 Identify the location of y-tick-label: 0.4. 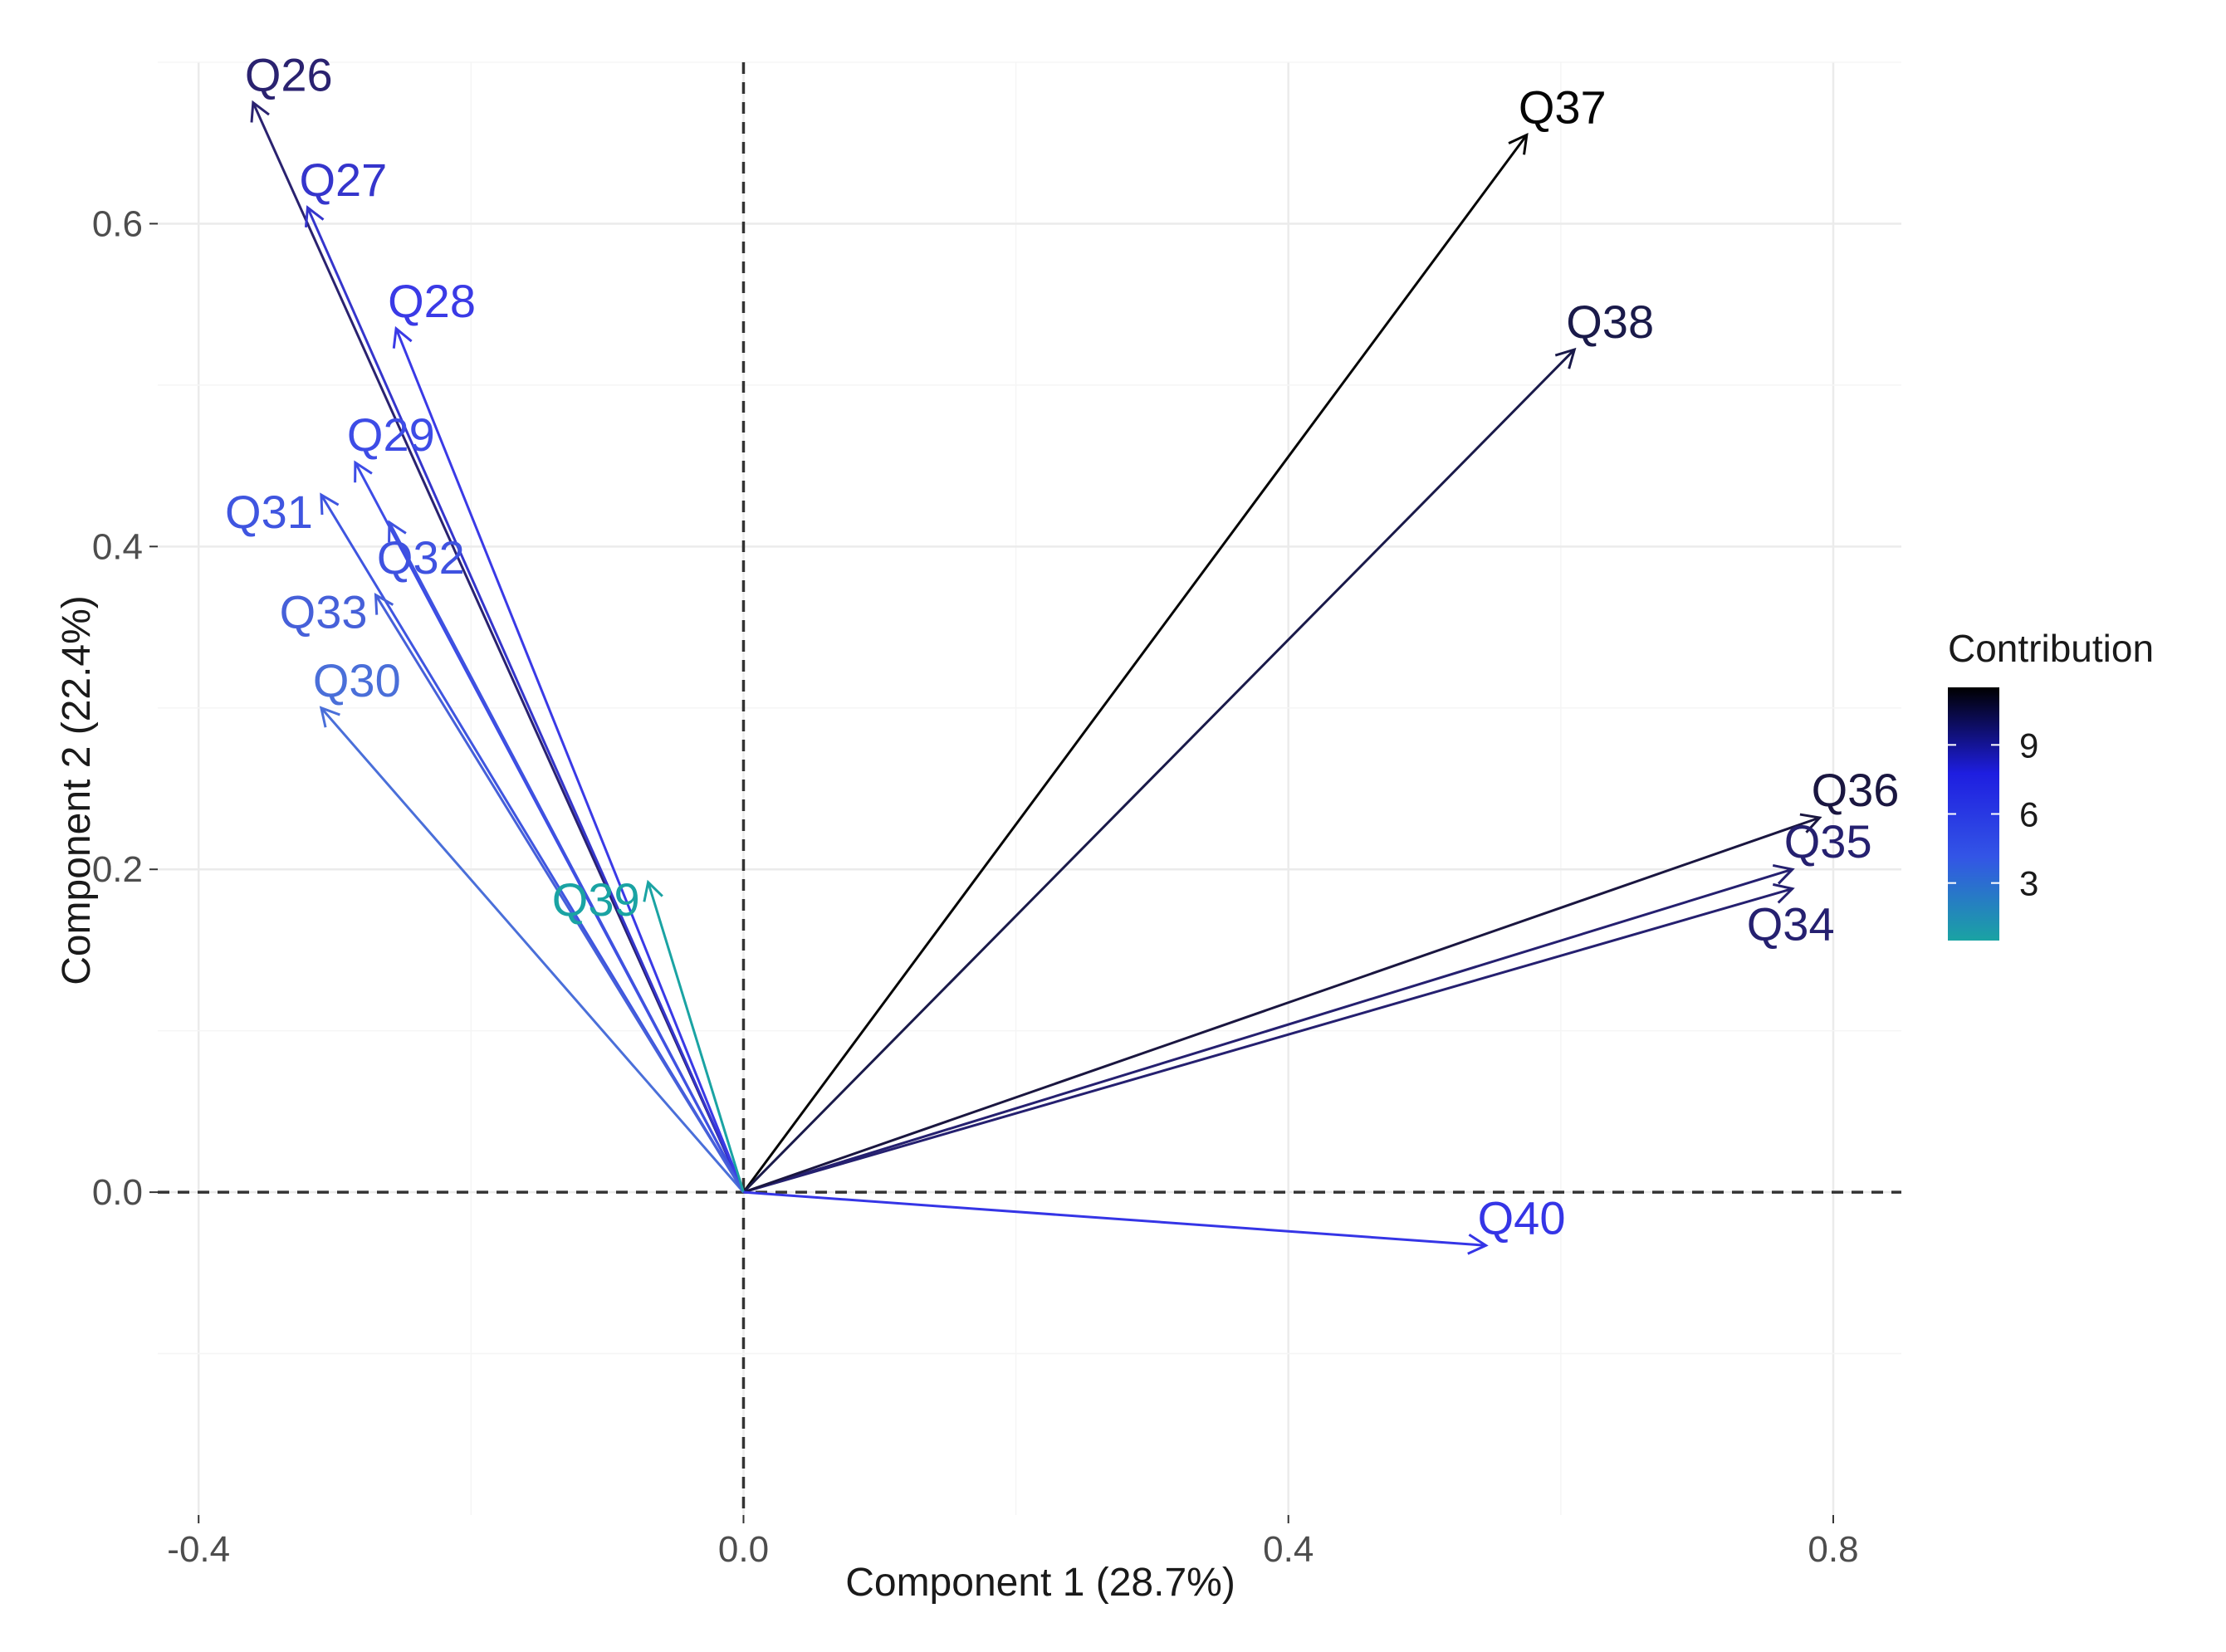
(118, 546).